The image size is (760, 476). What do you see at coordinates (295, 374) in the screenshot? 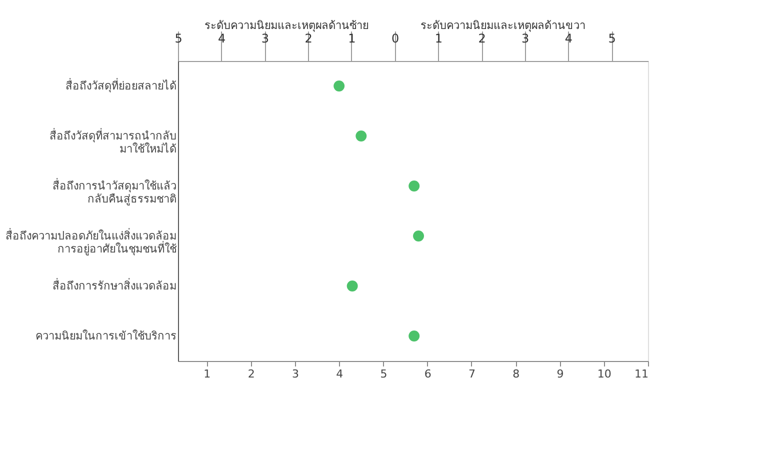
I see `x-tick-label: 3` at bounding box center [295, 374].